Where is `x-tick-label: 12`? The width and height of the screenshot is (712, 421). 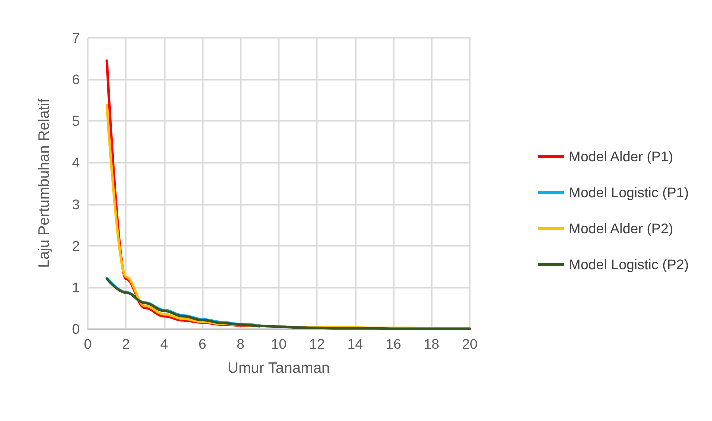 x-tick-label: 12 is located at coordinates (317, 344).